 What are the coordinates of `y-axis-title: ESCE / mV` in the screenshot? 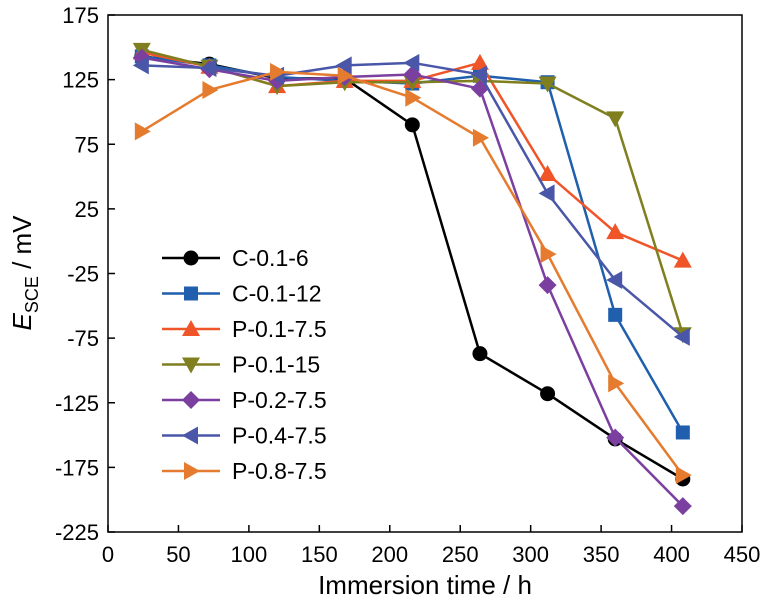 It's located at (24, 273).